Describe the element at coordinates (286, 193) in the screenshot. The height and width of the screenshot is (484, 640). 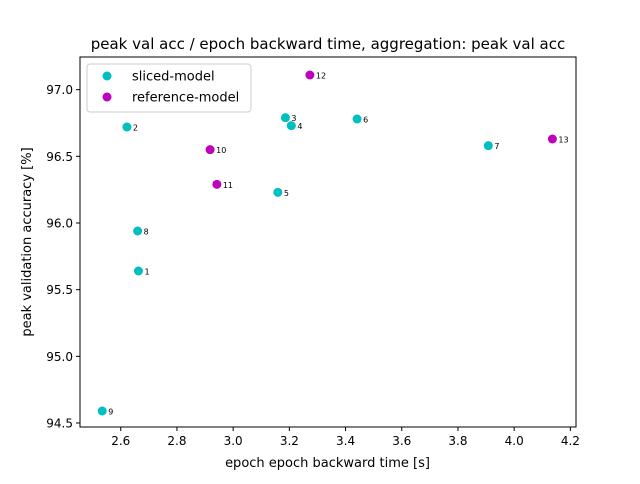
I see `point-label: 5` at that location.